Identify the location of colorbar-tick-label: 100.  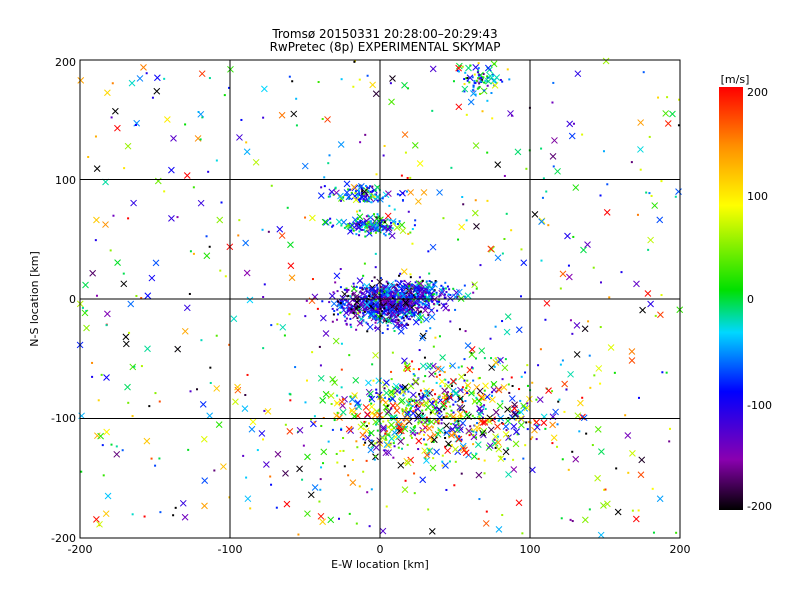
(757, 196).